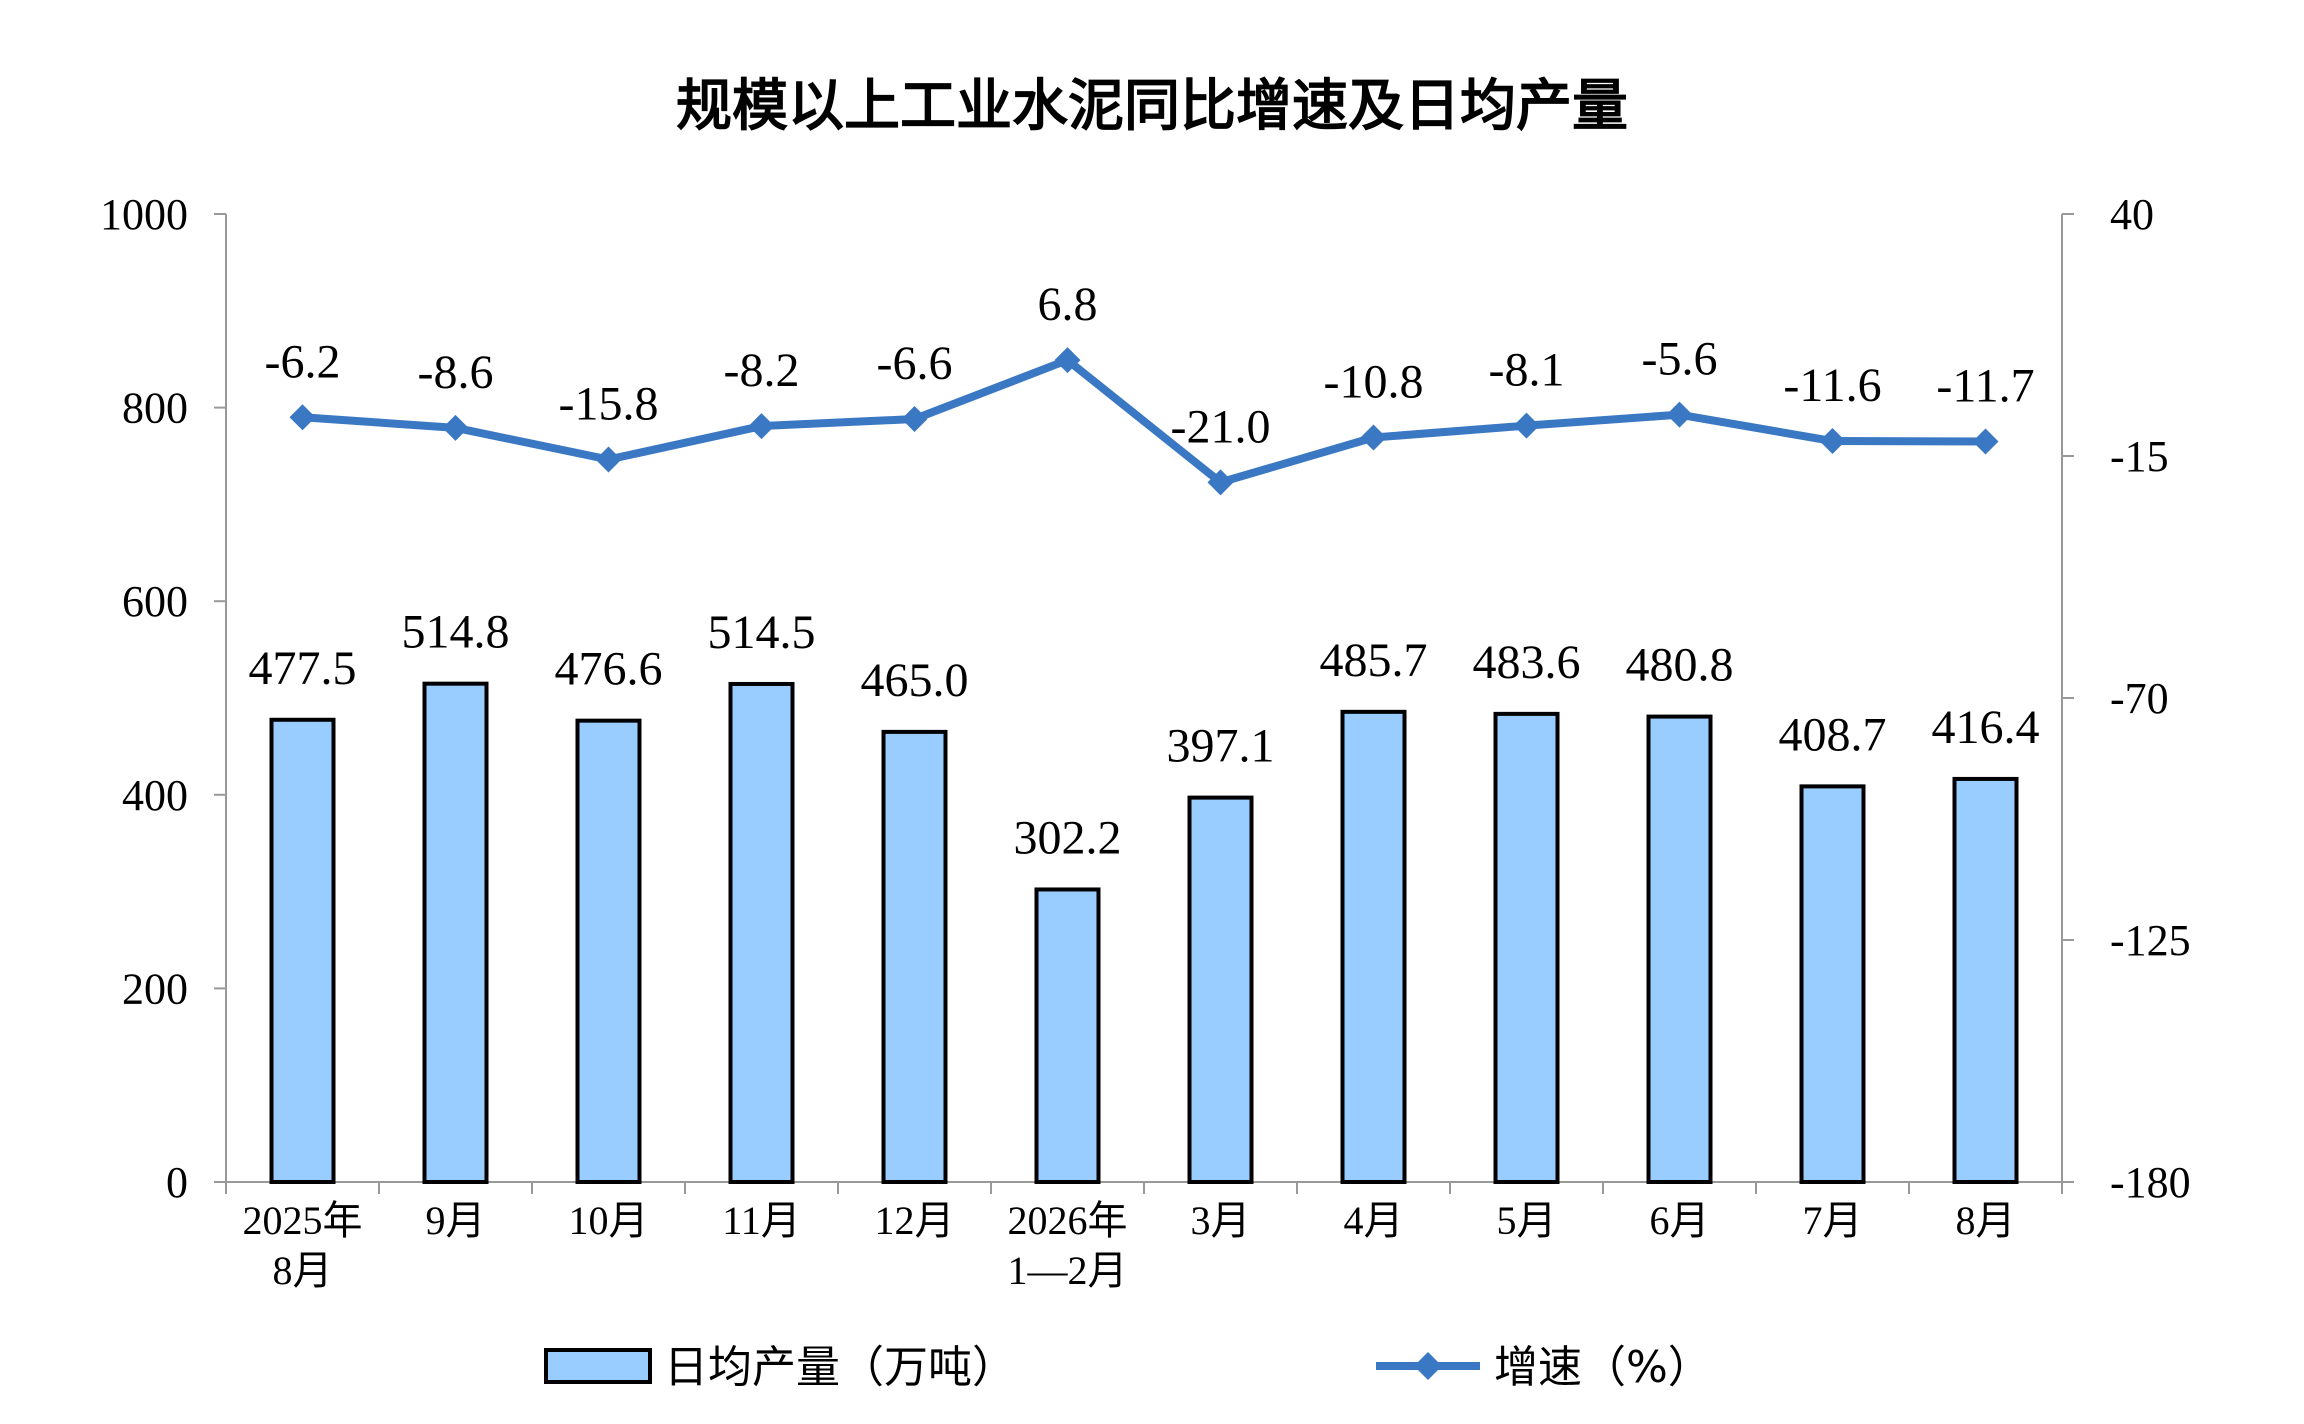 The image size is (2304, 1424). I want to click on line-data-label: -6.6, so click(915, 363).